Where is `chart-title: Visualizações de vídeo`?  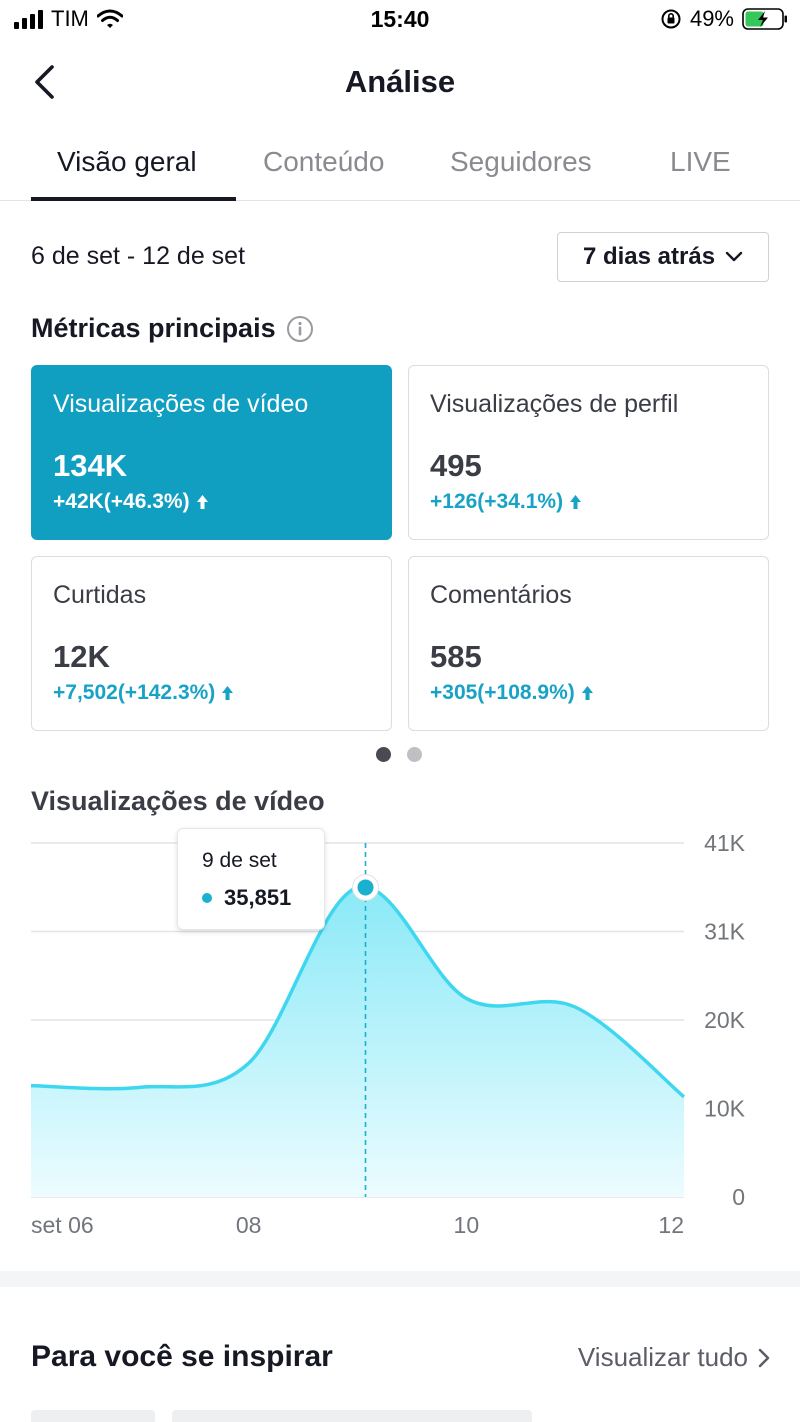
chart-title: Visualizações de vídeo is located at coordinates (178, 801).